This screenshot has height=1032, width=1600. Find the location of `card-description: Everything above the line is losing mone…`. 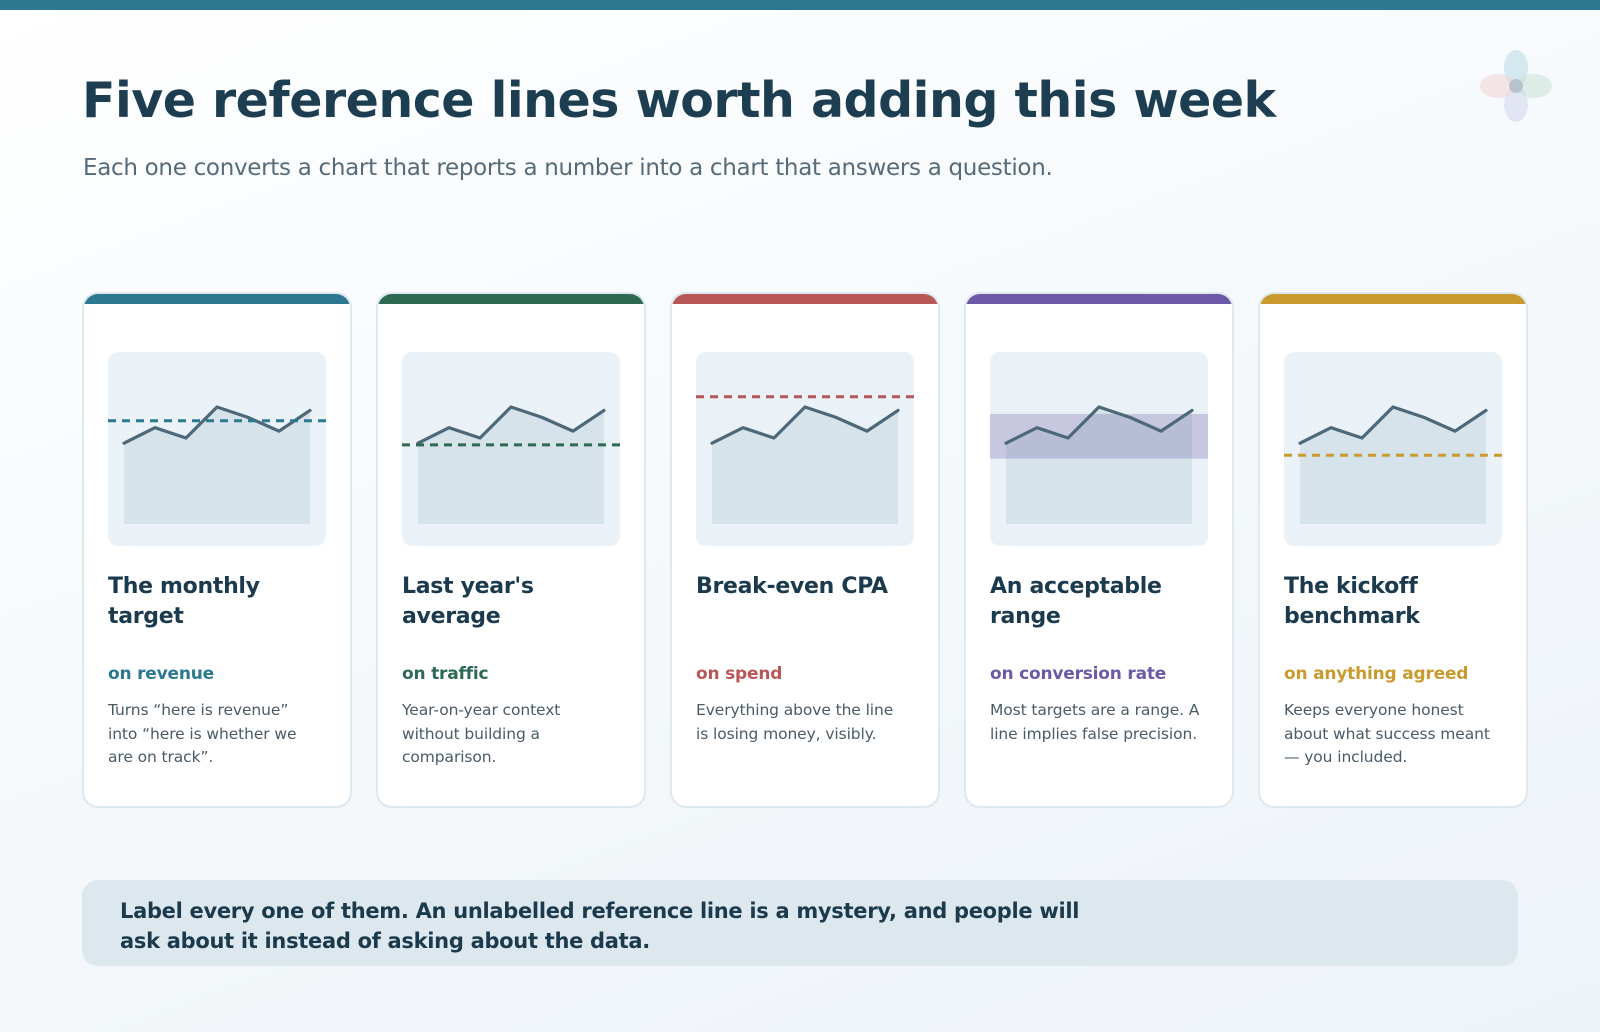

card-description: Everything above the line is losing mone… is located at coordinates (795, 722).